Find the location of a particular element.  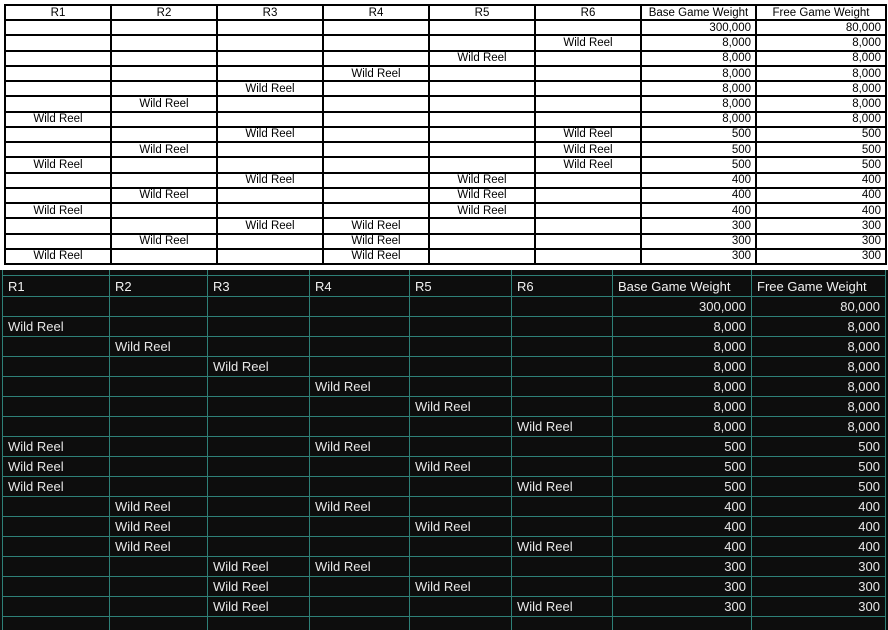

column-header: Base Game Weight is located at coordinates (682, 286).